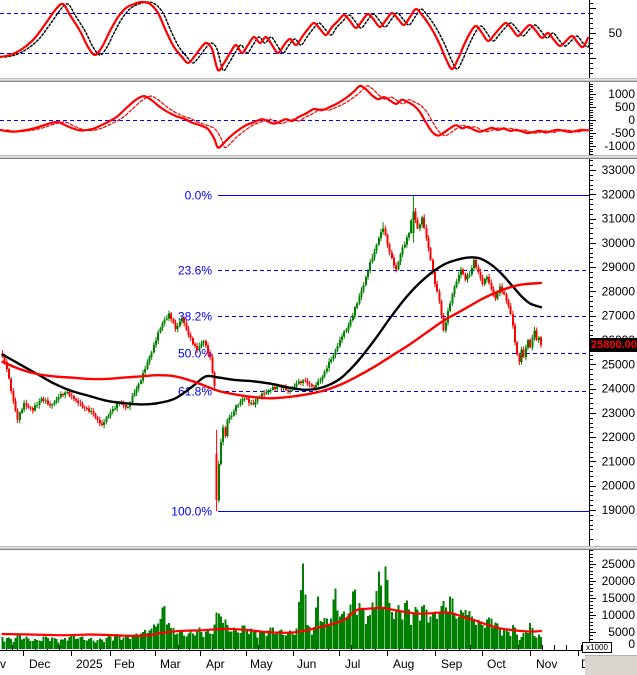  What do you see at coordinates (619, 437) in the screenshot?
I see `svg-text: 22000` at bounding box center [619, 437].